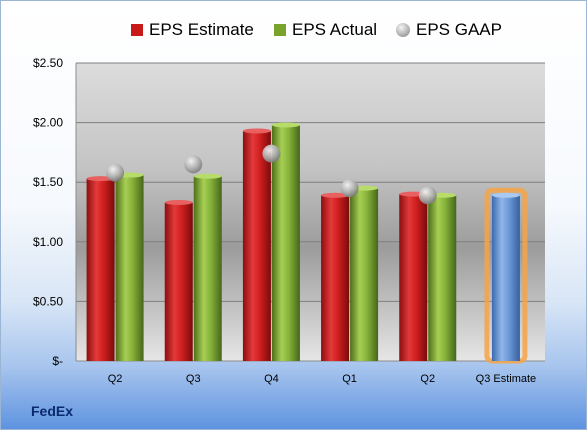 The width and height of the screenshot is (587, 430). I want to click on legend-swatch-estimate, so click(137, 30).